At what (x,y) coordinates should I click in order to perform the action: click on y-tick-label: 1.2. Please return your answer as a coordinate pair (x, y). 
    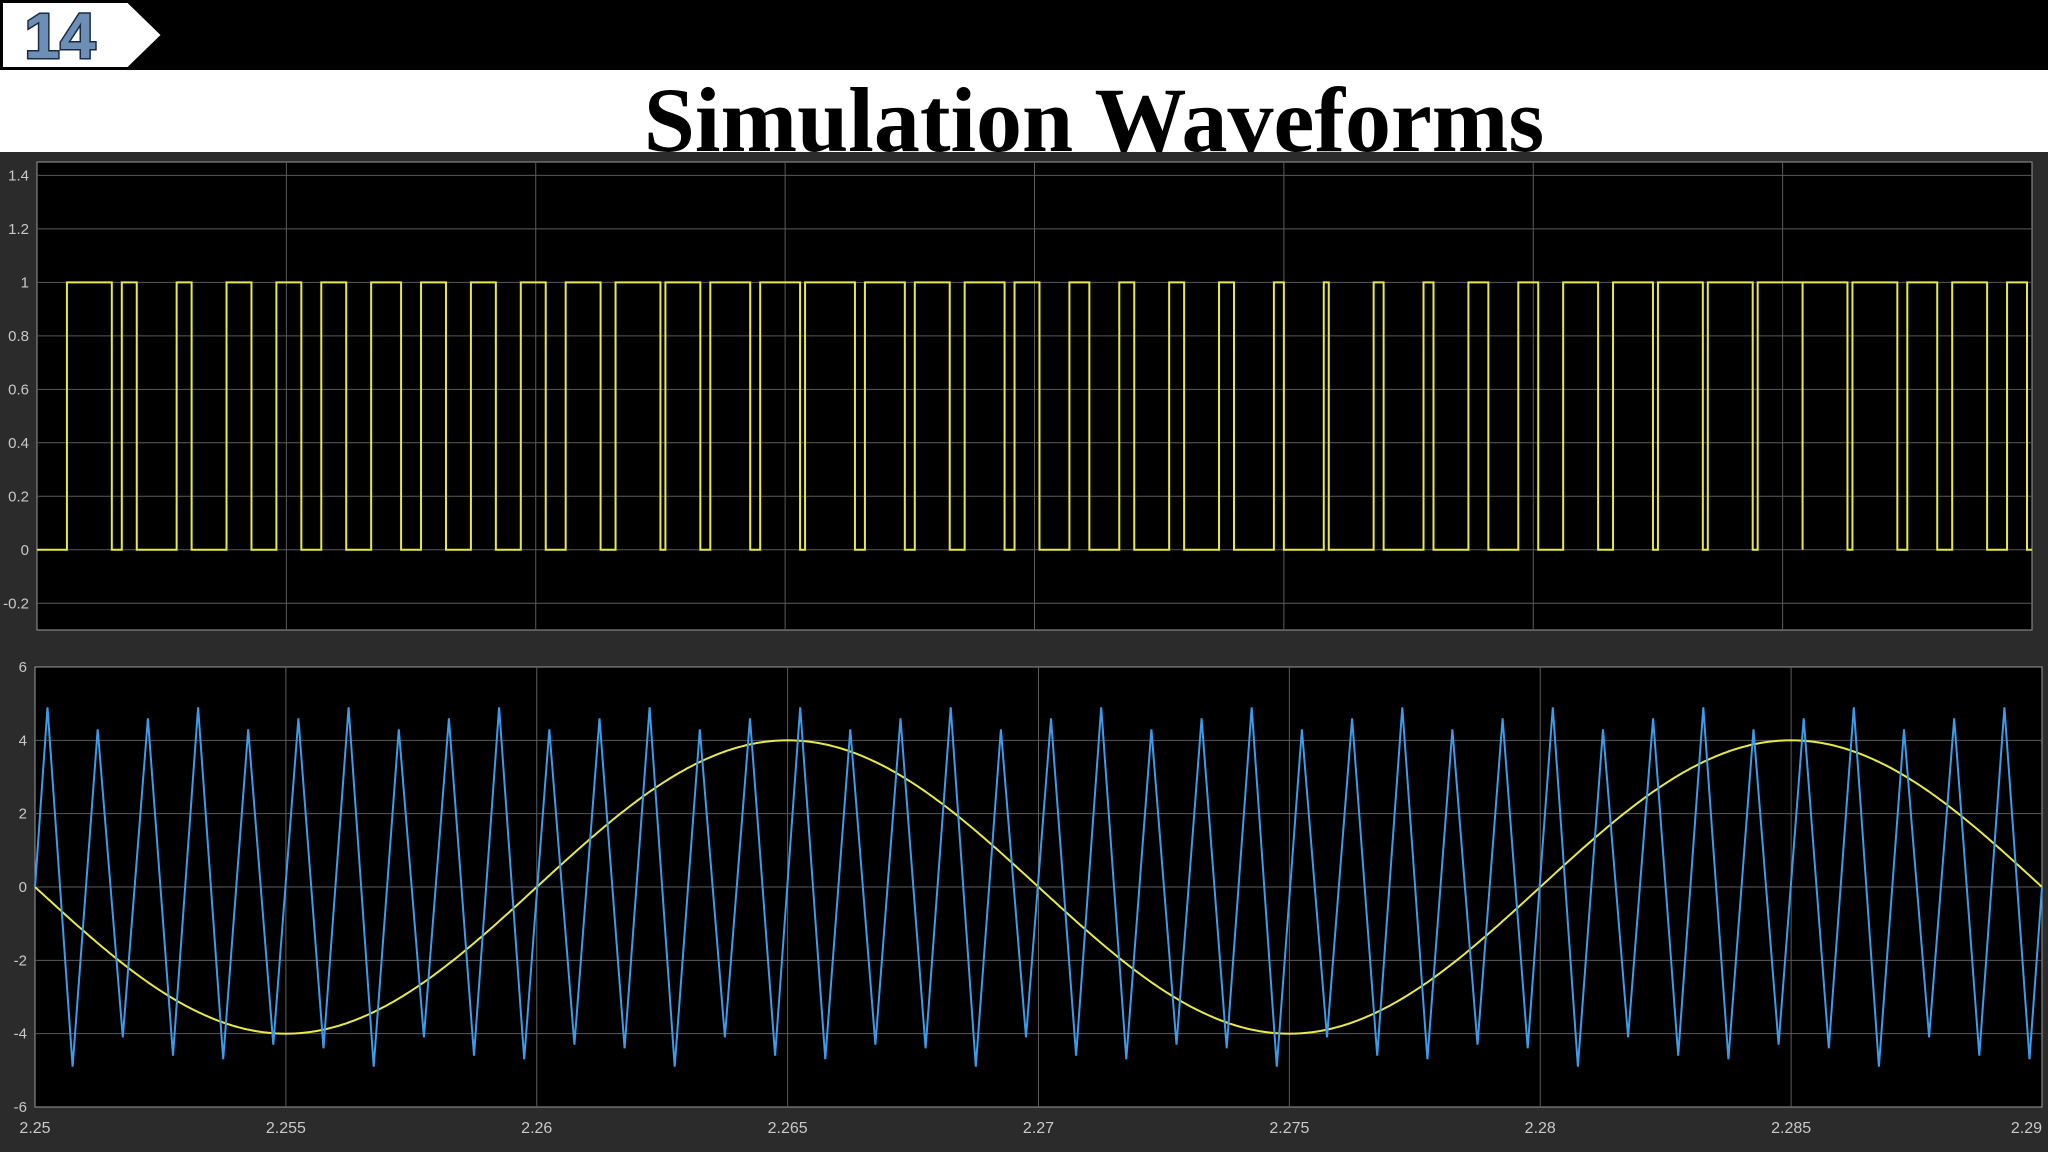
    Looking at the image, I should click on (18, 229).